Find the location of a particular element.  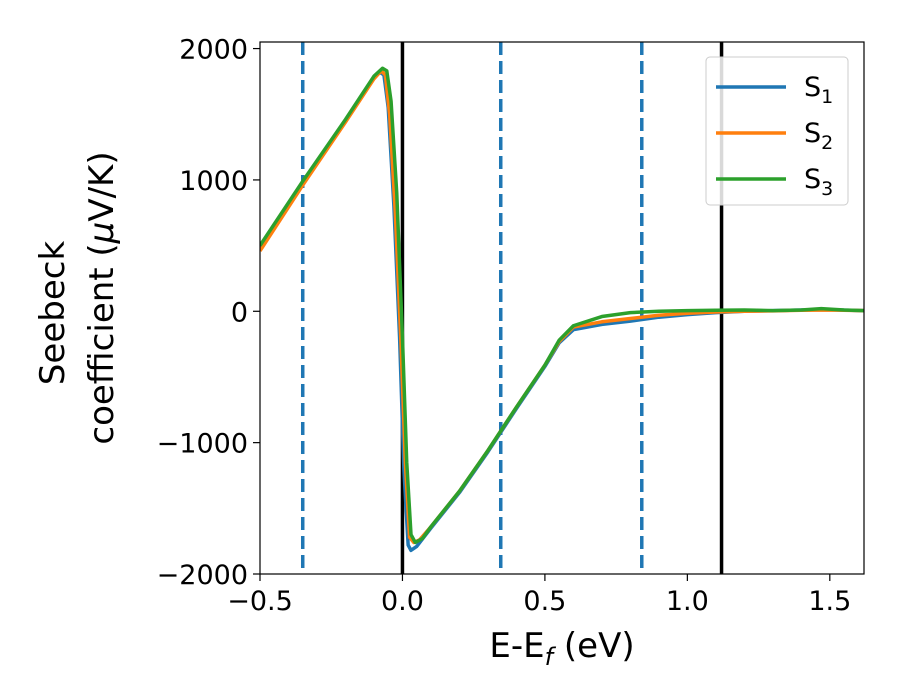

y-axis-label-line1: Seebeck is located at coordinates (53, 313).